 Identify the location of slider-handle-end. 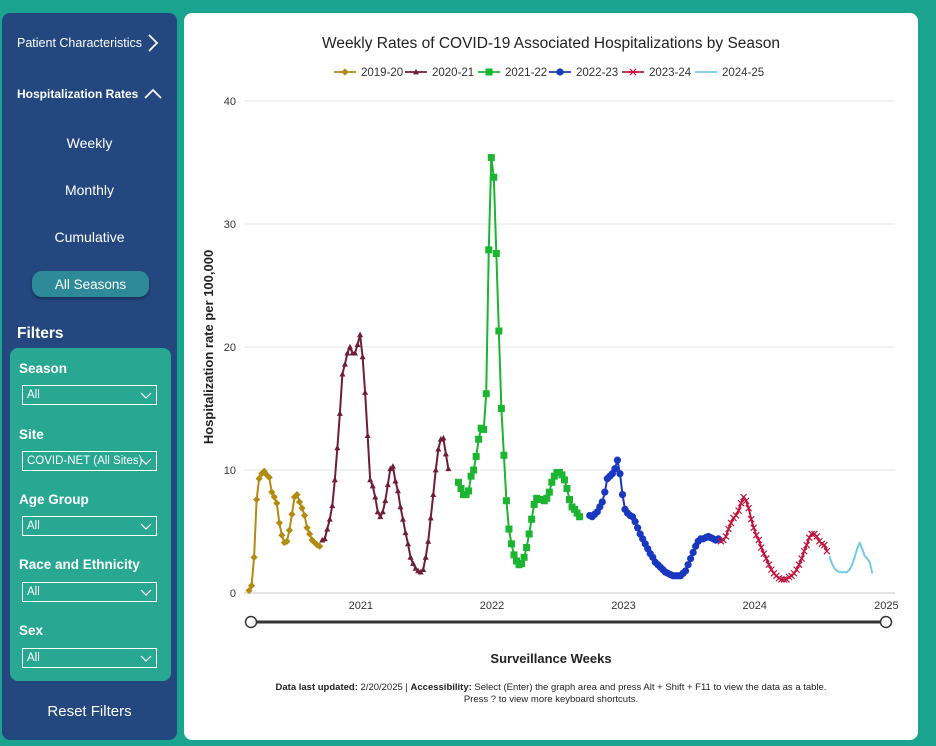
(886, 622).